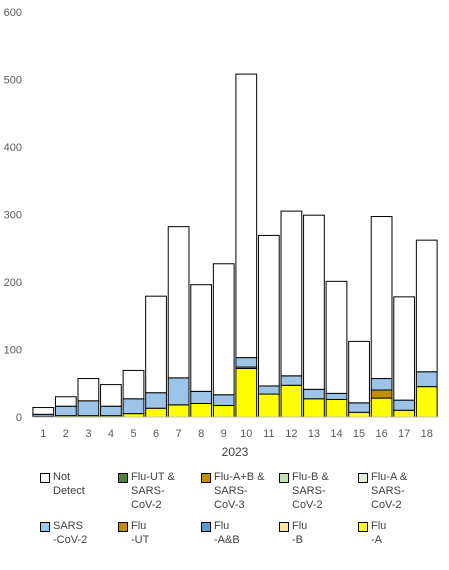 The width and height of the screenshot is (449, 570). I want to click on x-axis-title: 2023, so click(235, 452).